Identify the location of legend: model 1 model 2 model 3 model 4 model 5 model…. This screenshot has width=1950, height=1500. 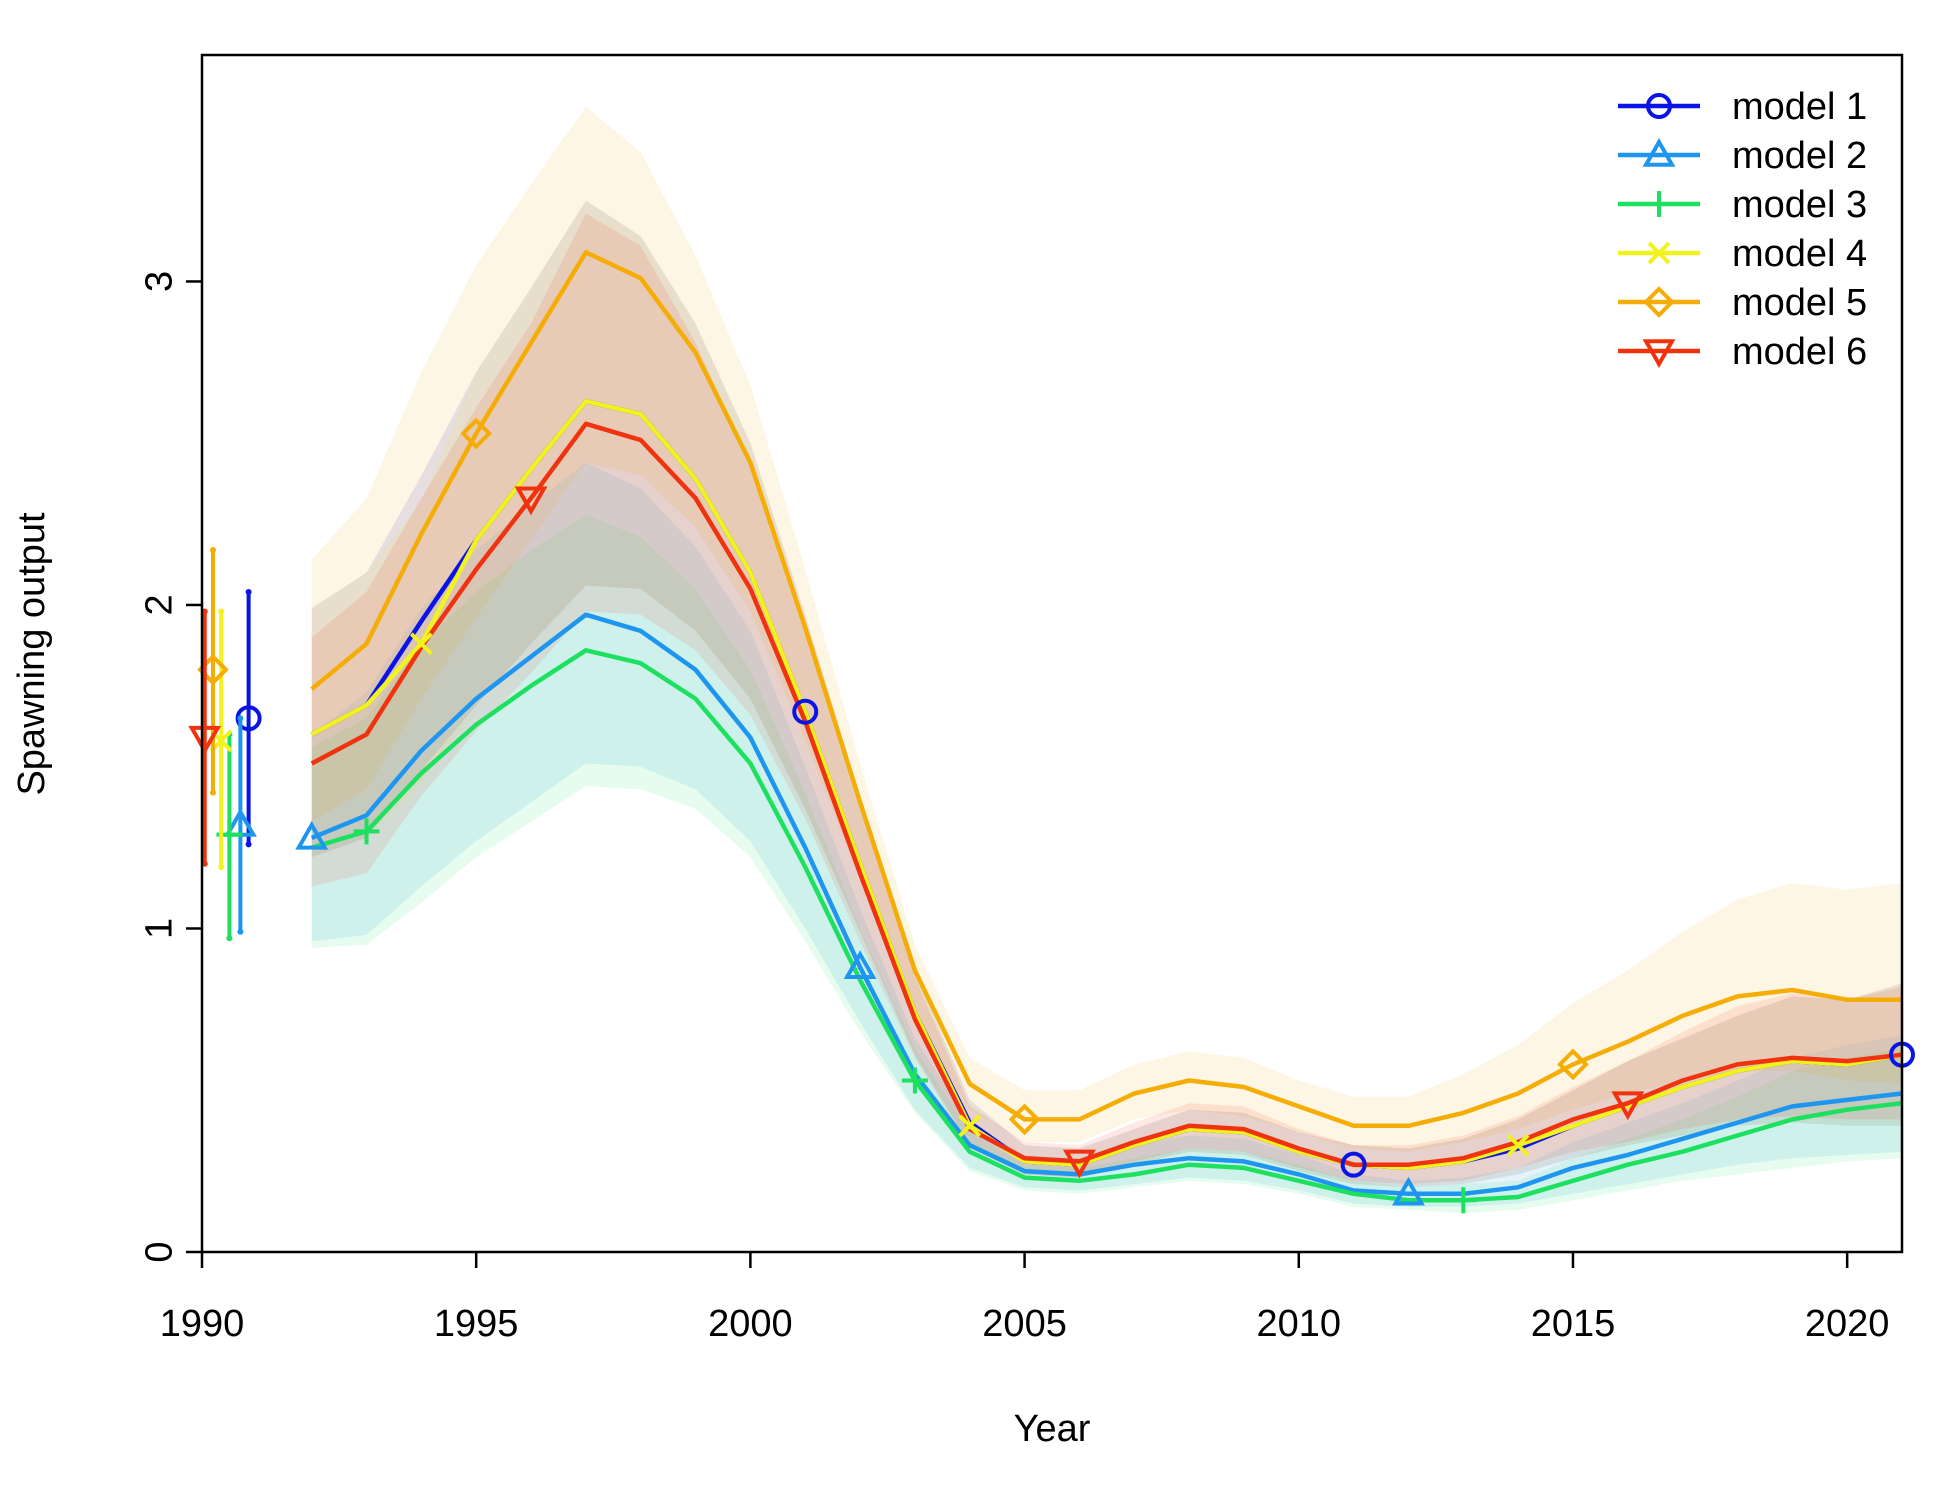
(1742, 229).